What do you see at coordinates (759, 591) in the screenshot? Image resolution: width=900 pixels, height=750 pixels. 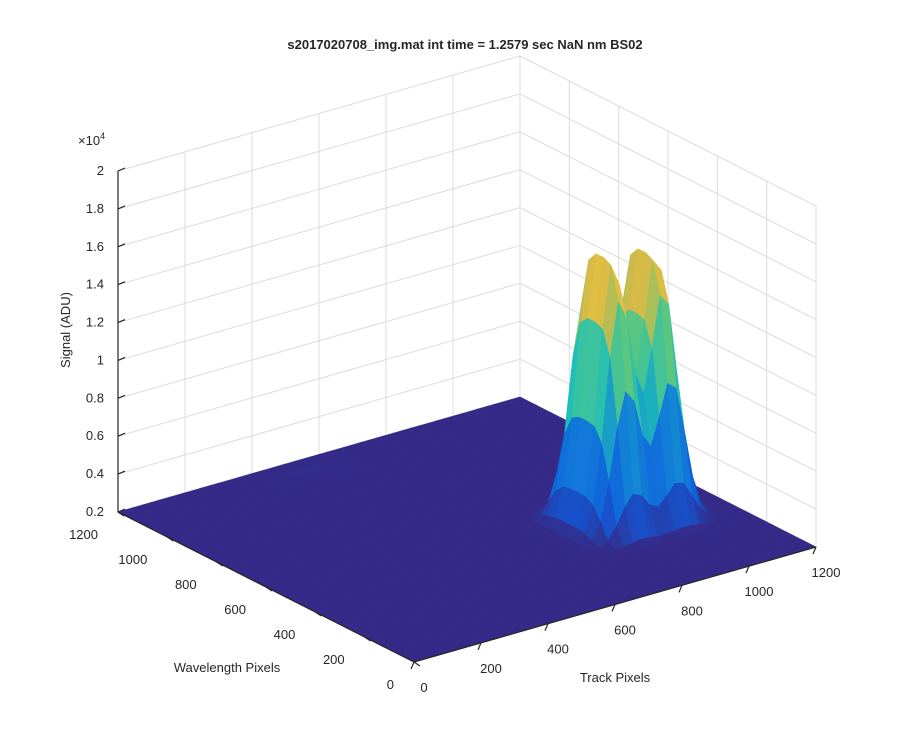 I see `x-tick-label: 1000` at bounding box center [759, 591].